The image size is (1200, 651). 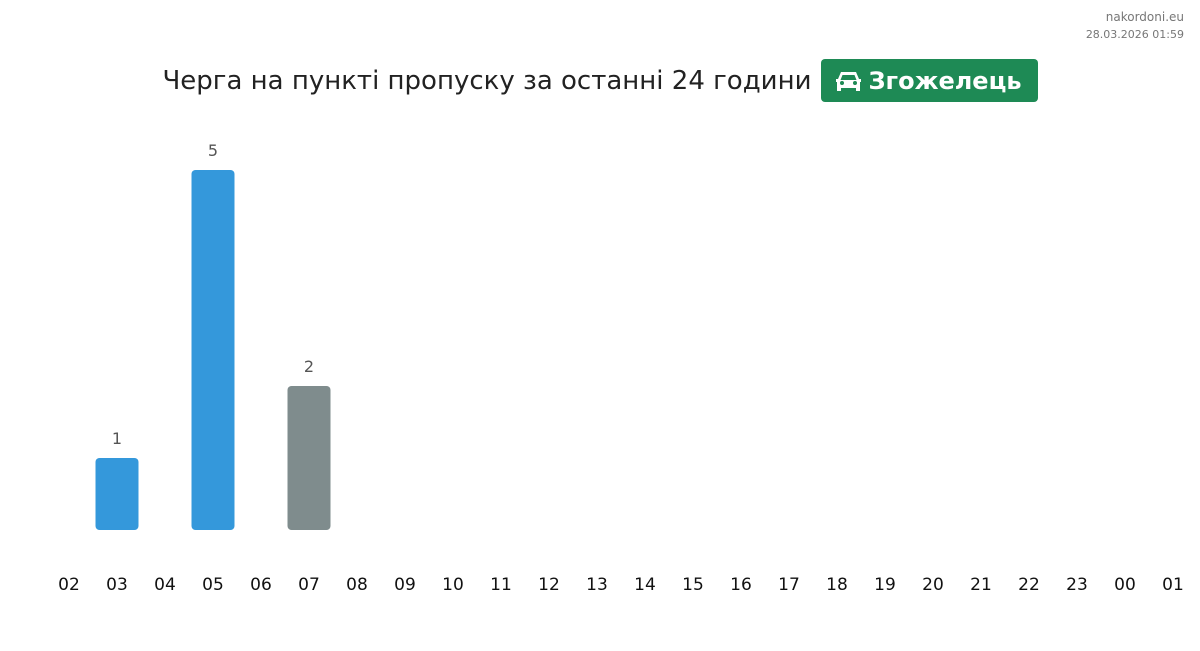 I want to click on x-tick-label: 03, so click(x=117, y=585).